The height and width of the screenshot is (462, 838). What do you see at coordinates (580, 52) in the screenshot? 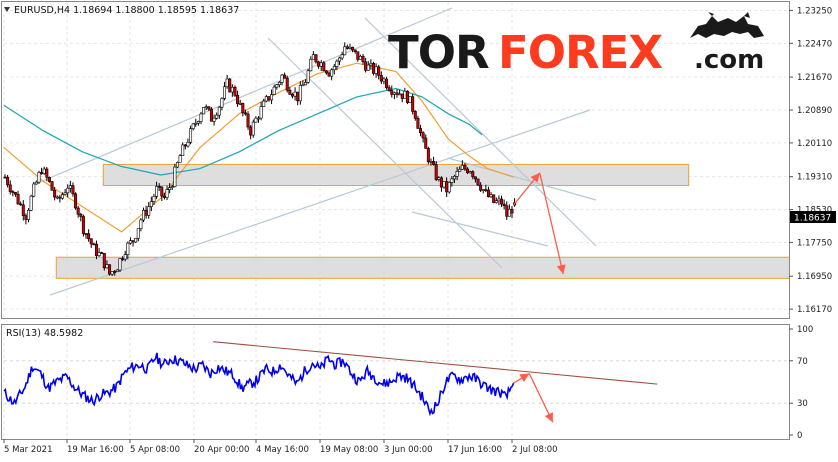
I see `logo-text-forex: FOREX` at bounding box center [580, 52].